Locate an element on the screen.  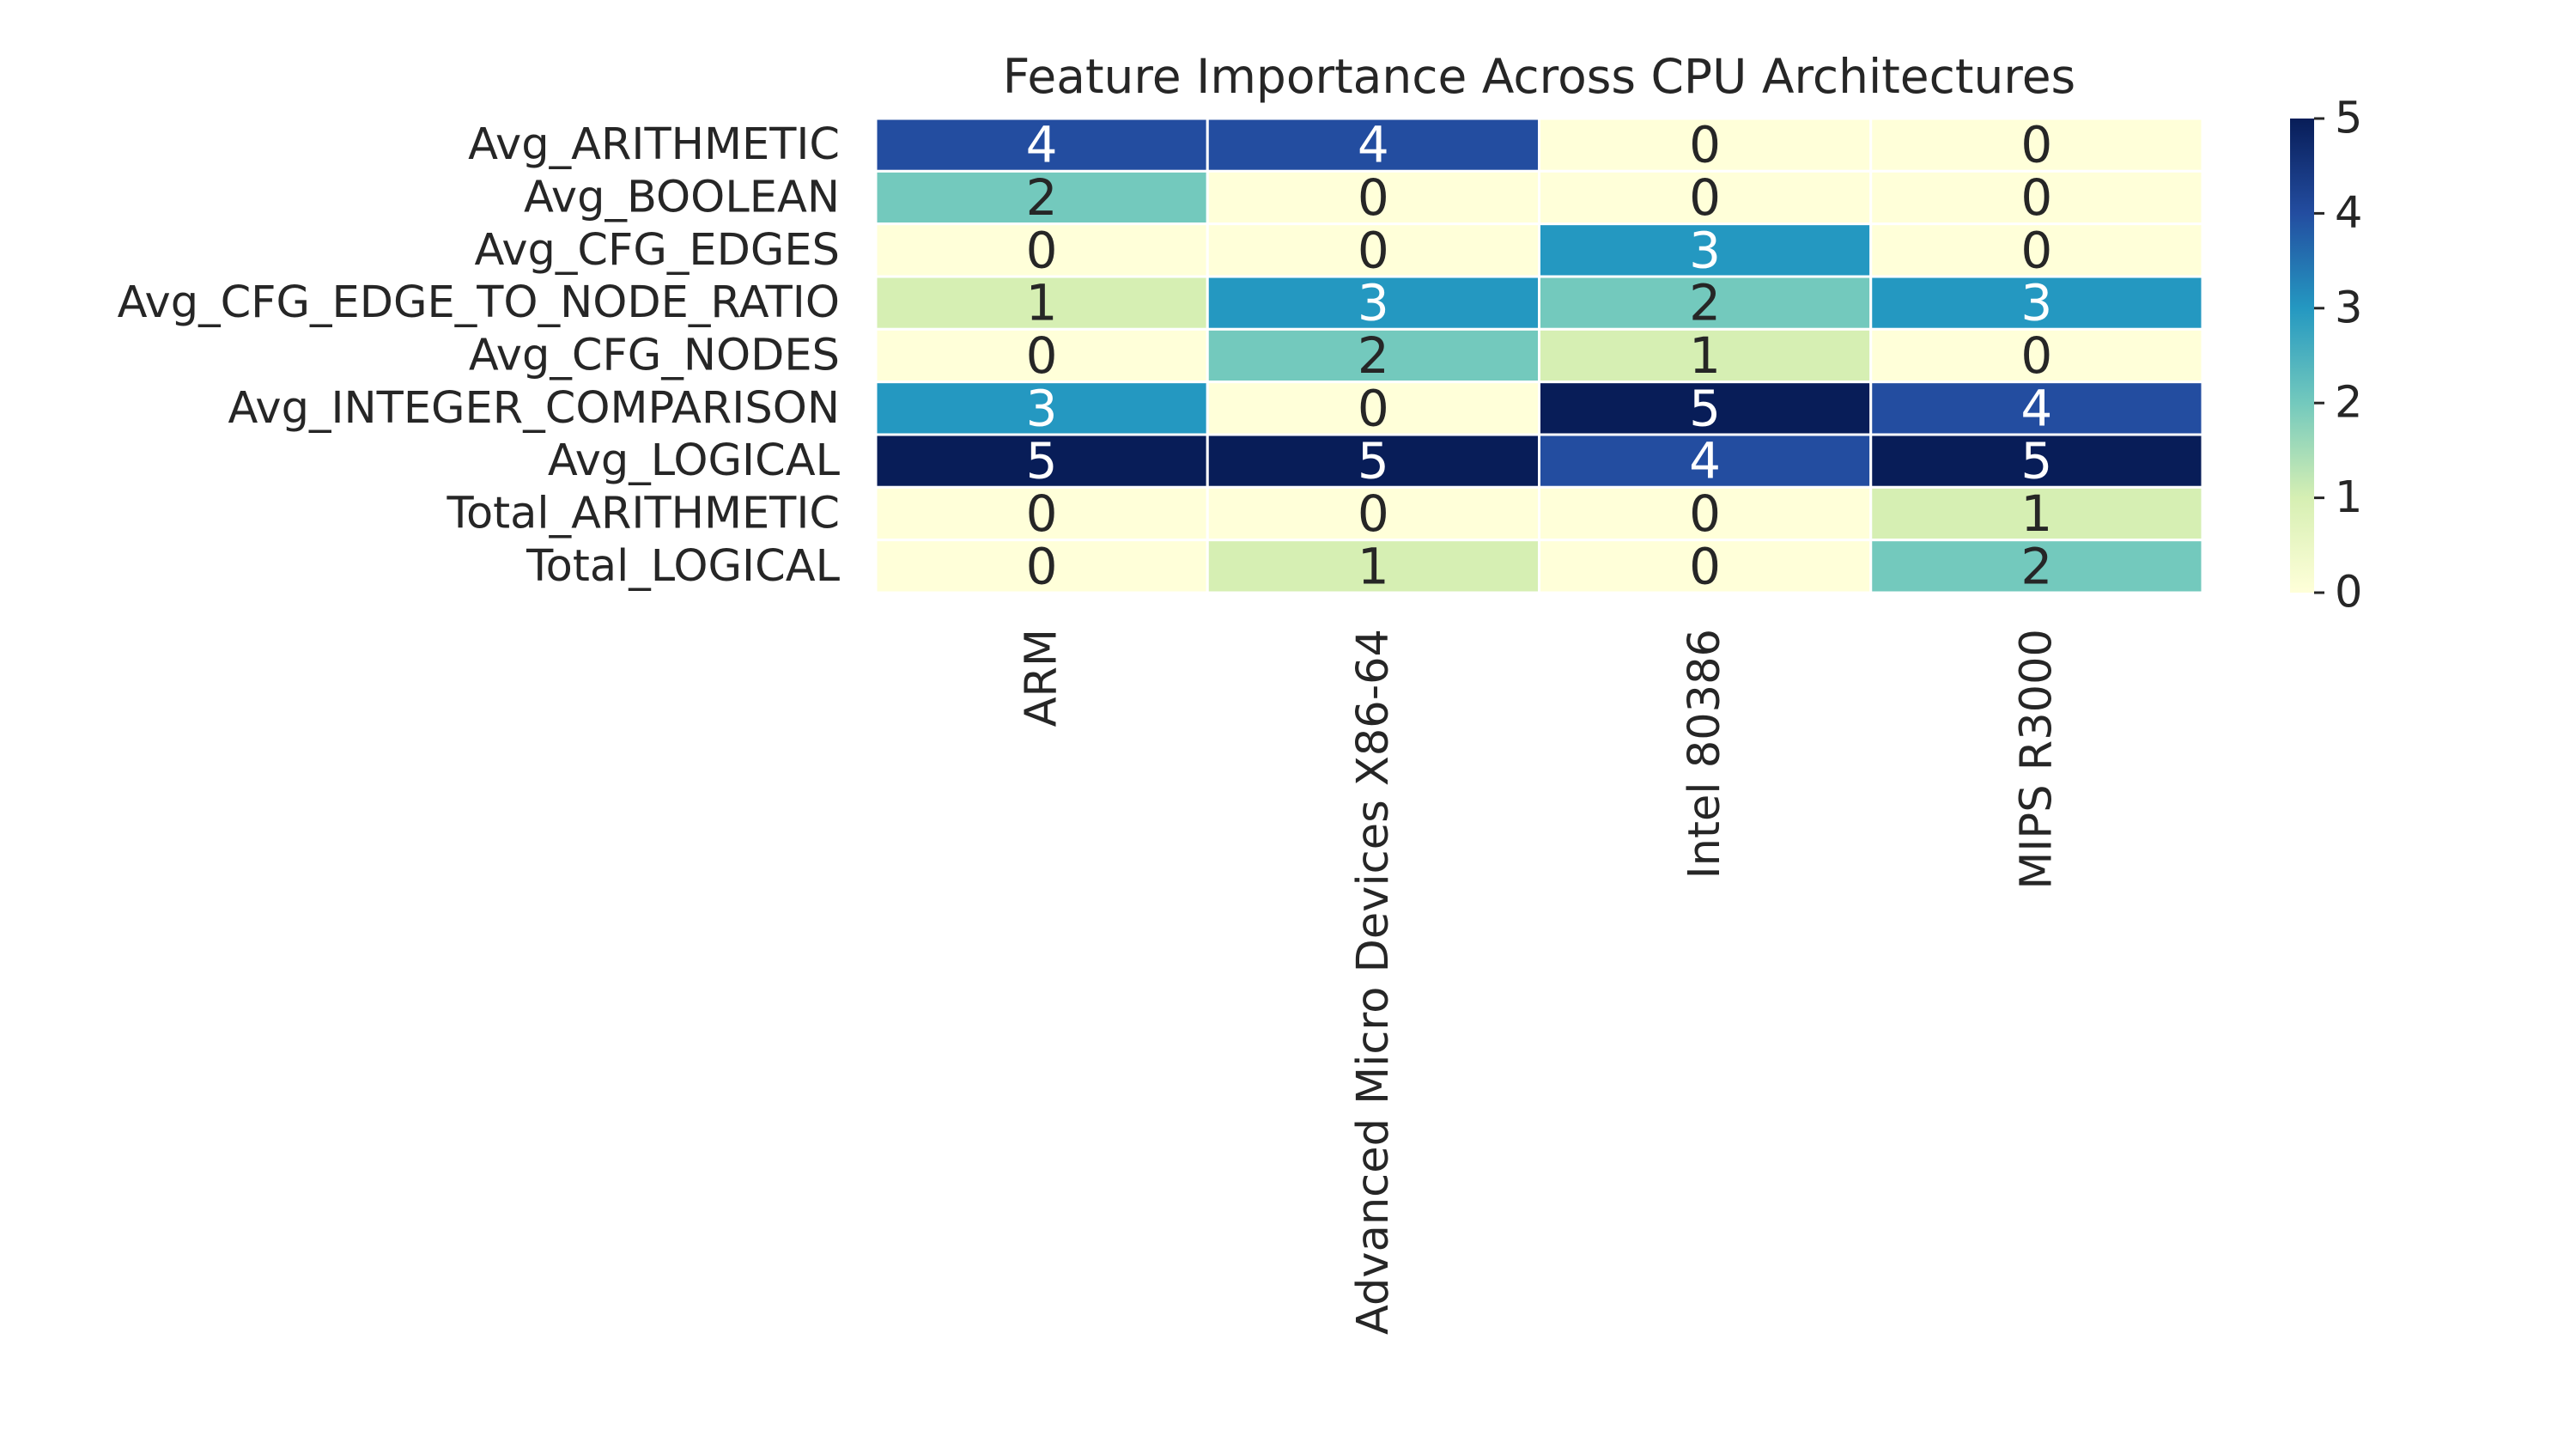
colorbar-tick-label: 5 is located at coordinates (2348, 119).